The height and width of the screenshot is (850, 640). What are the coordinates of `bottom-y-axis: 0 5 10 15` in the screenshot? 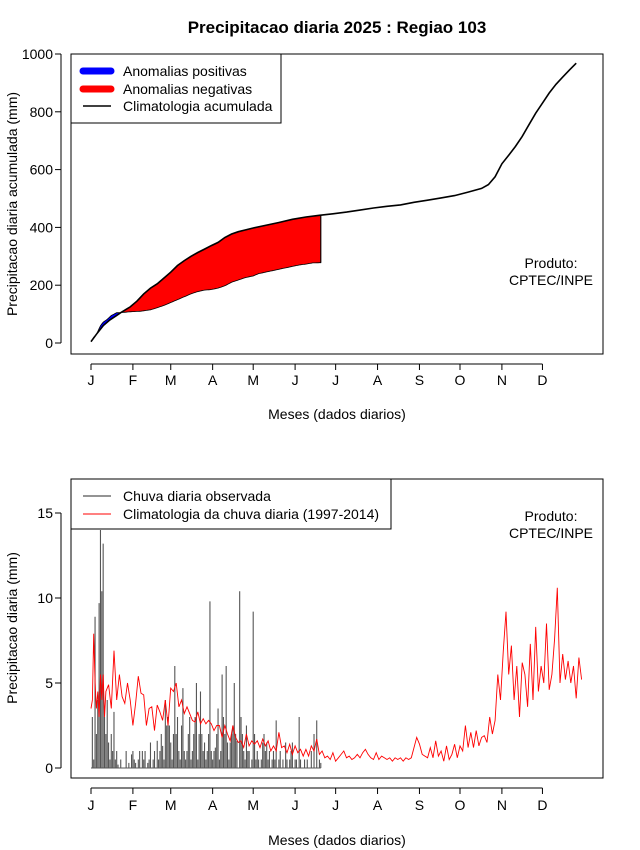 It's located at (49, 640).